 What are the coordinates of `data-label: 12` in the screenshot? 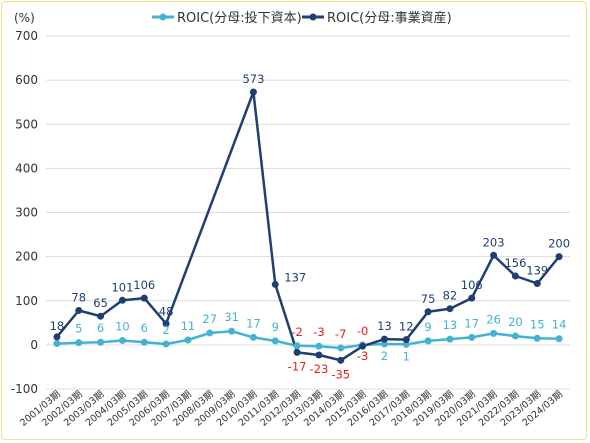 It's located at (406, 327).